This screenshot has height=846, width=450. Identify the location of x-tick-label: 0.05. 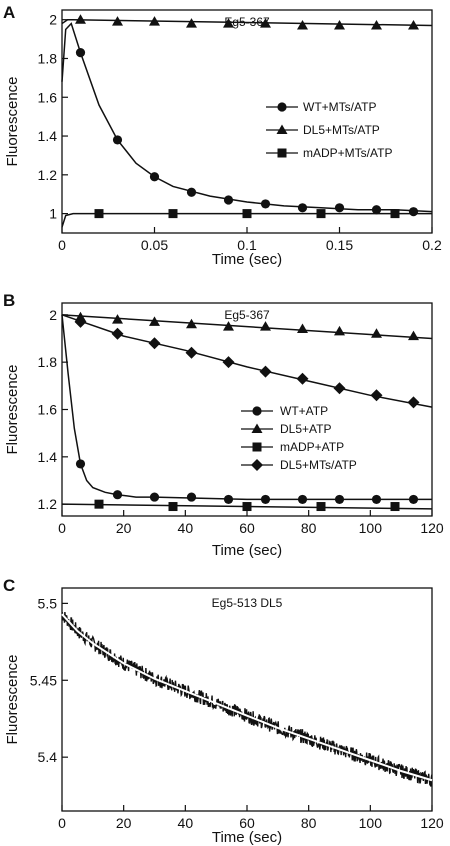
(154, 245).